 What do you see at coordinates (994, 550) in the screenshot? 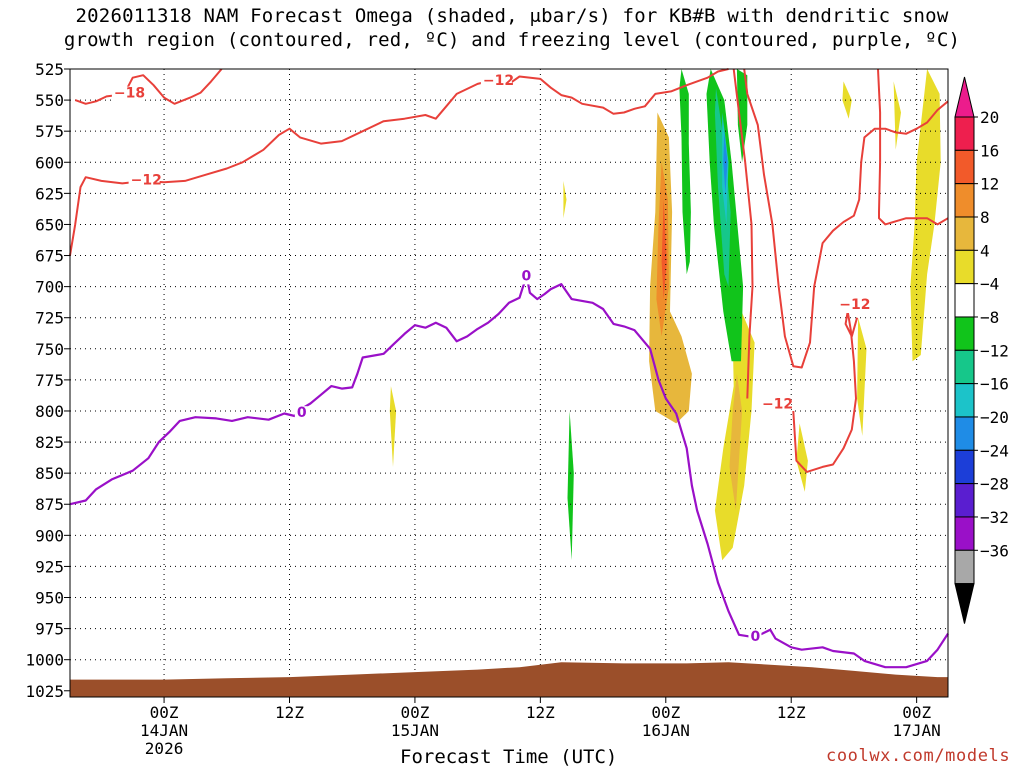
I see `colorbar-label: −36` at bounding box center [994, 550].